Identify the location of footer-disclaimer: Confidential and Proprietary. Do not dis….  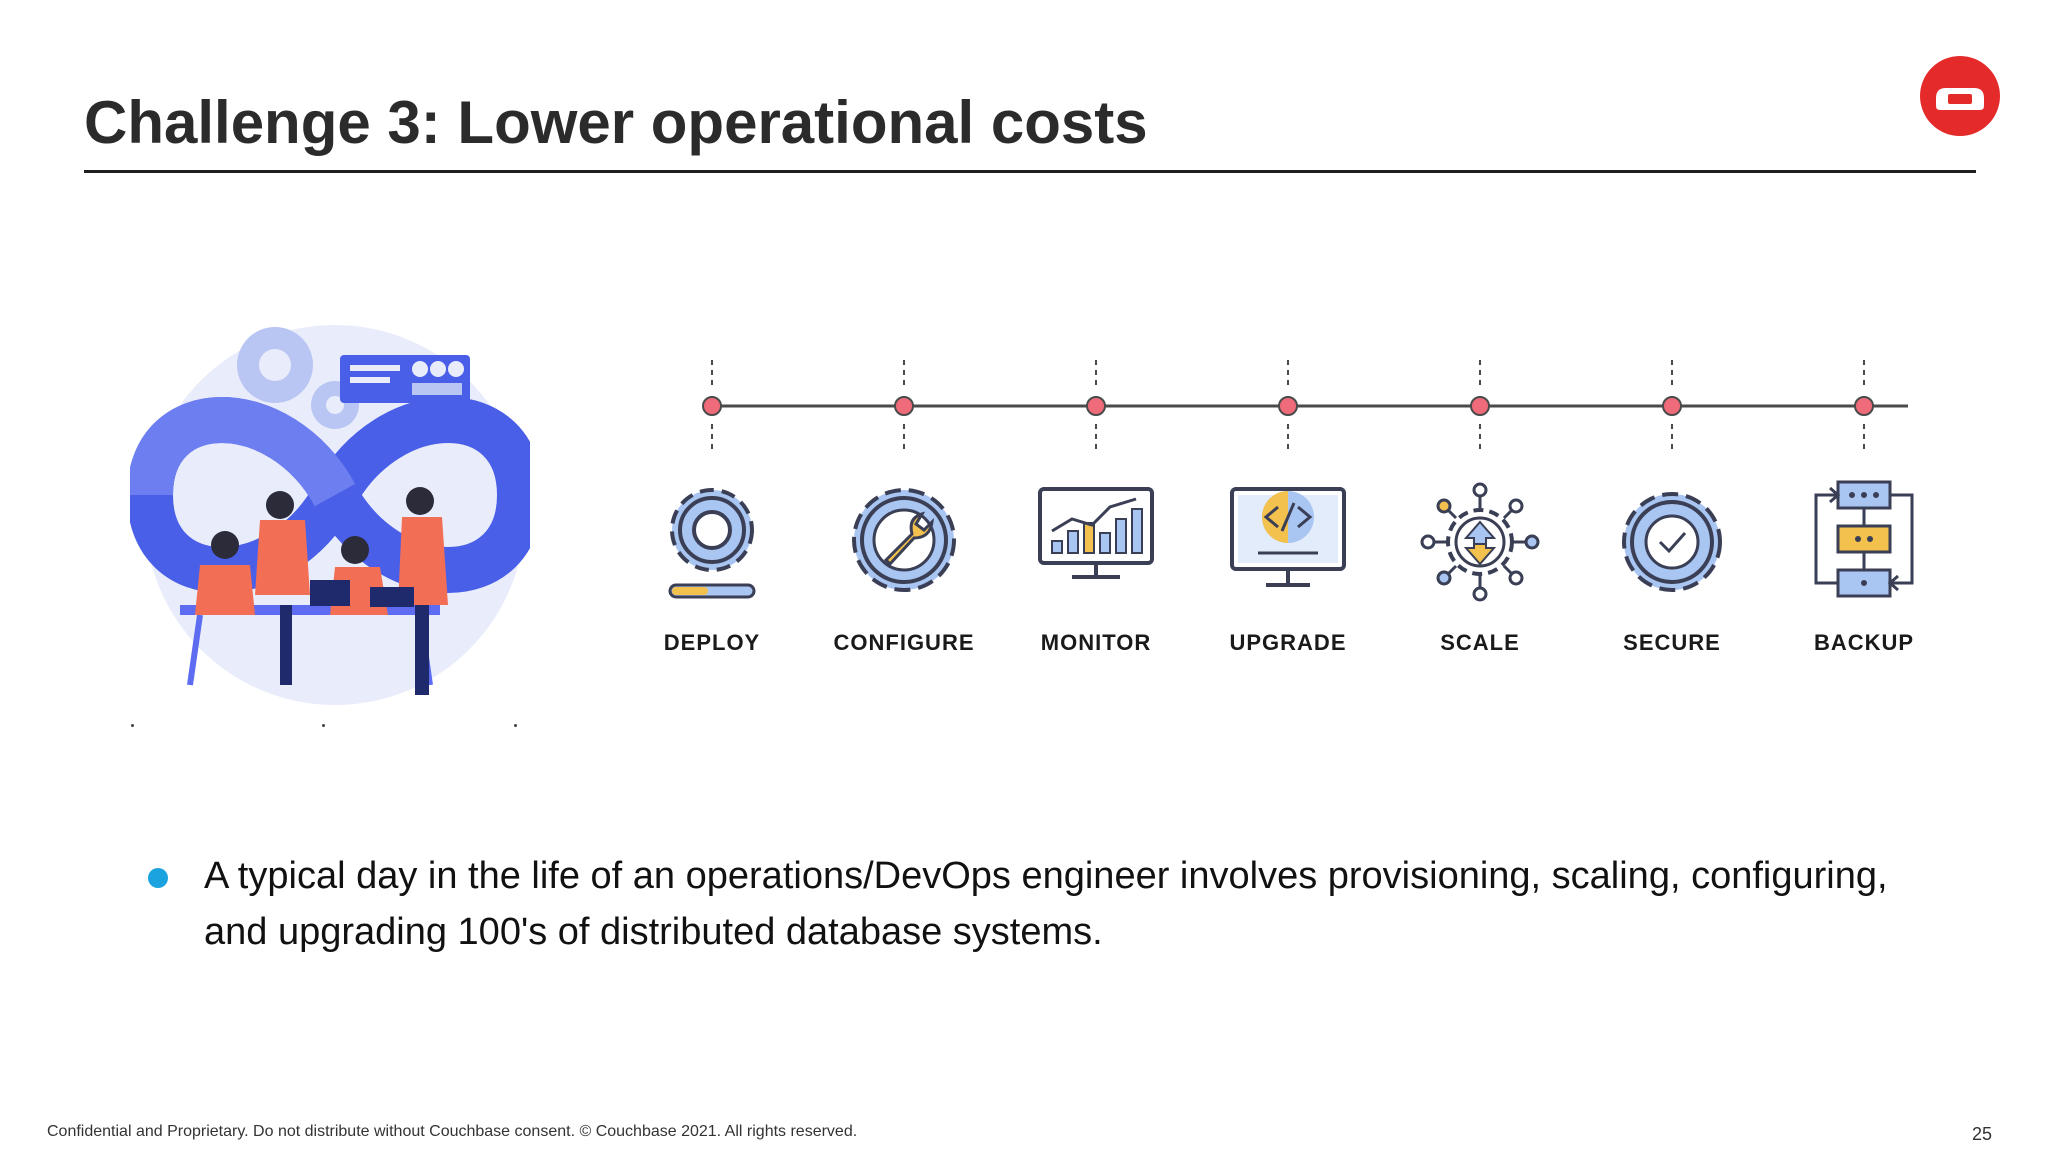
(452, 1131).